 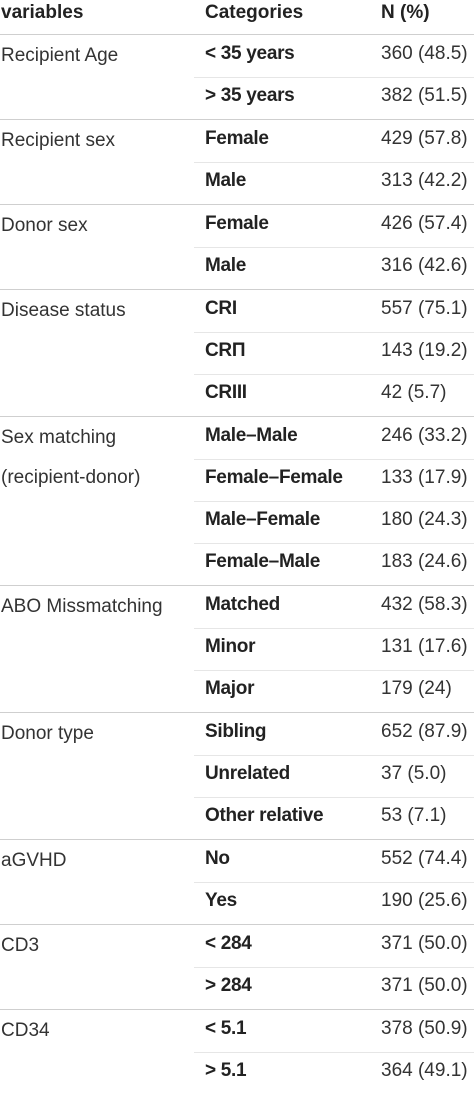 What do you see at coordinates (226, 392) in the screenshot?
I see `category-cell: CRIII` at bounding box center [226, 392].